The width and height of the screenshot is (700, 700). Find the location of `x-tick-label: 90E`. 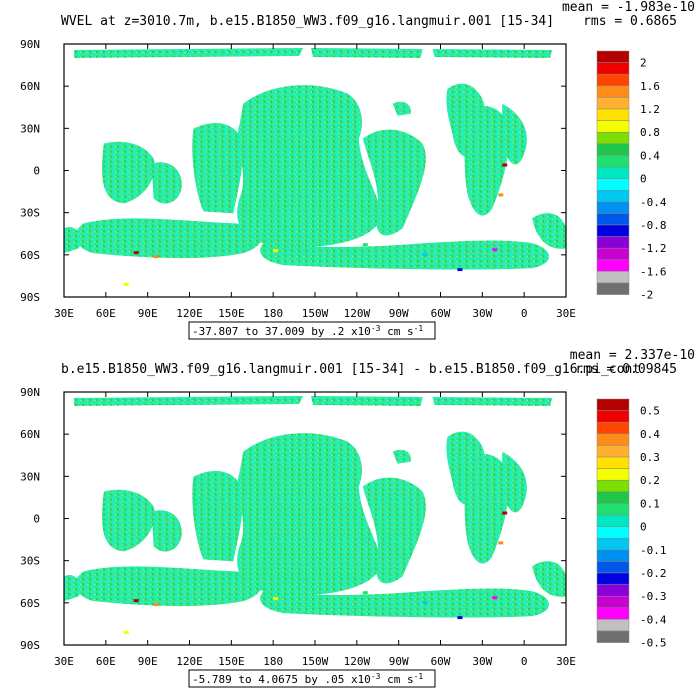

x-tick-label: 90E is located at coordinates (148, 313).